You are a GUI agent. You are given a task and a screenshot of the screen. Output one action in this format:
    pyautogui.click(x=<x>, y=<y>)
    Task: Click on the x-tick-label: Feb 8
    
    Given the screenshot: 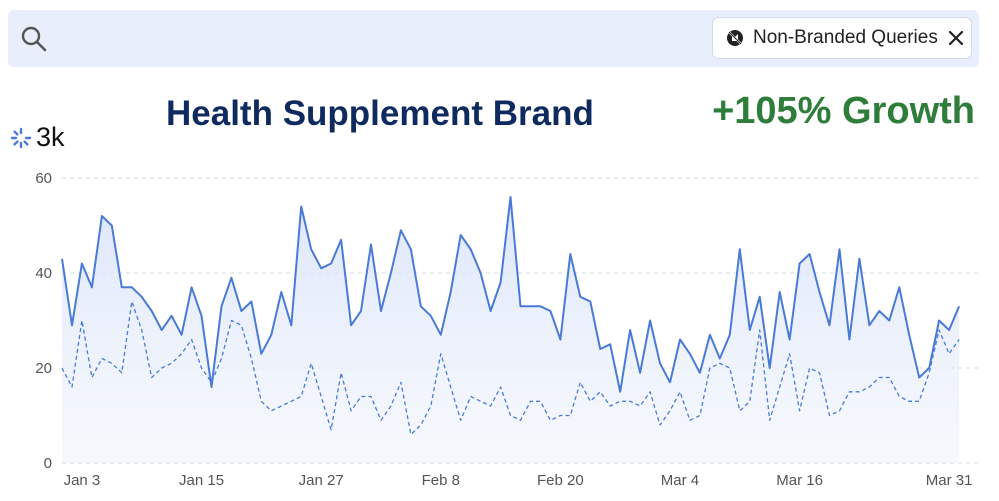 What is the action you would take?
    pyautogui.click(x=441, y=480)
    